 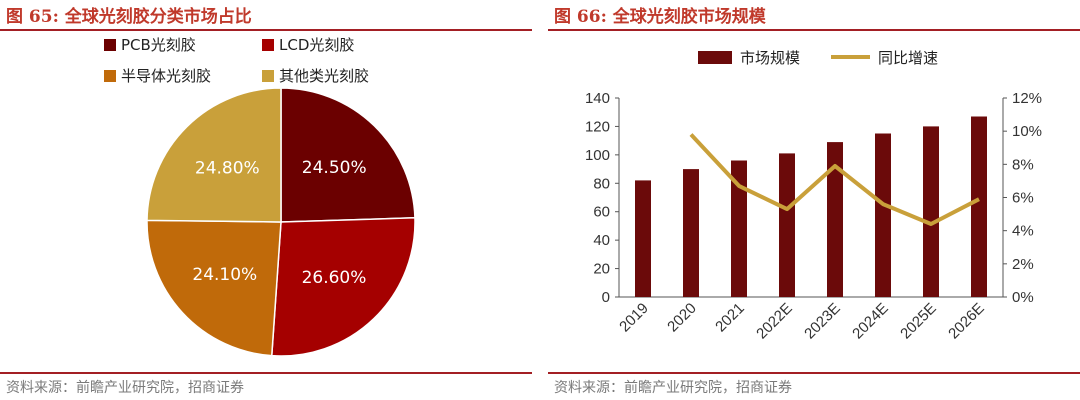 I want to click on figure-title: 图 66: 全球光刻胶市场规模, so click(x=660, y=17).